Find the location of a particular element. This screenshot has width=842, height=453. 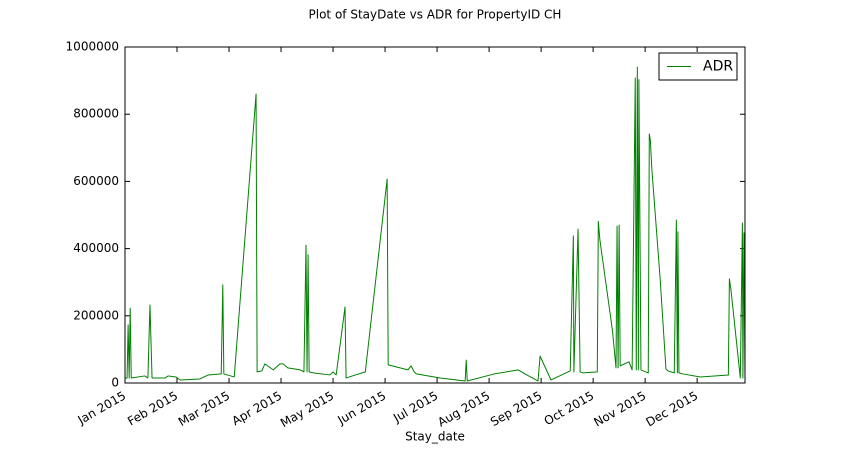

legend-label: ADR is located at coordinates (718, 67).